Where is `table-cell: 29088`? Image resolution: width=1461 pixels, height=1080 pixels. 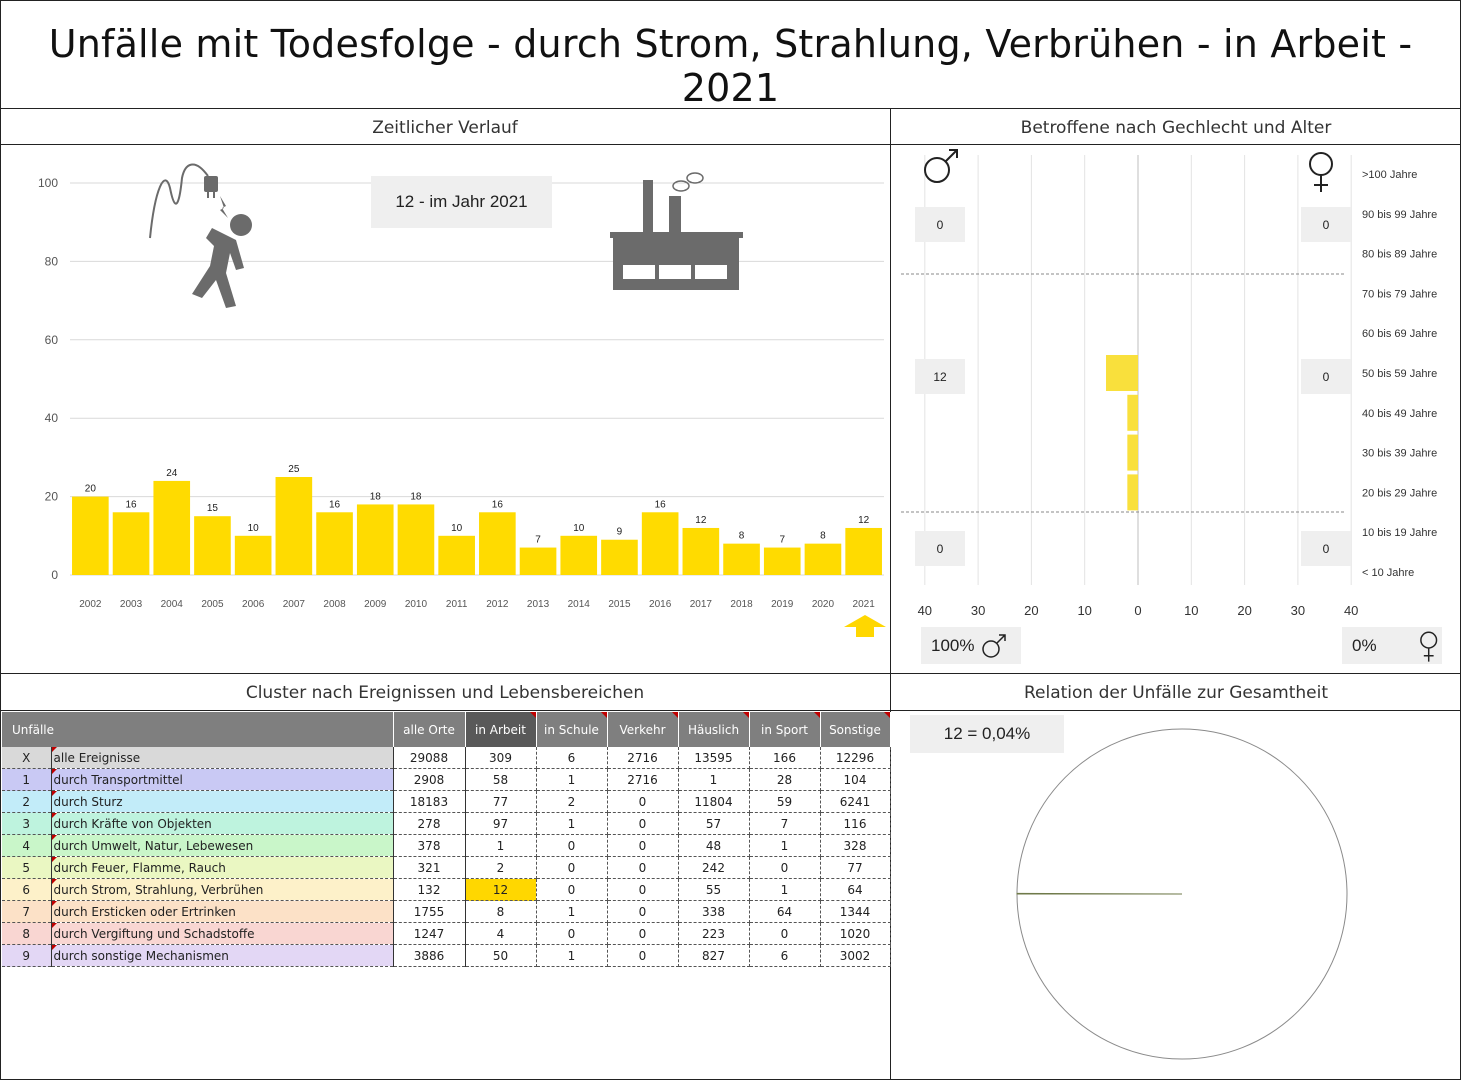
table-cell: 29088 is located at coordinates (429, 758).